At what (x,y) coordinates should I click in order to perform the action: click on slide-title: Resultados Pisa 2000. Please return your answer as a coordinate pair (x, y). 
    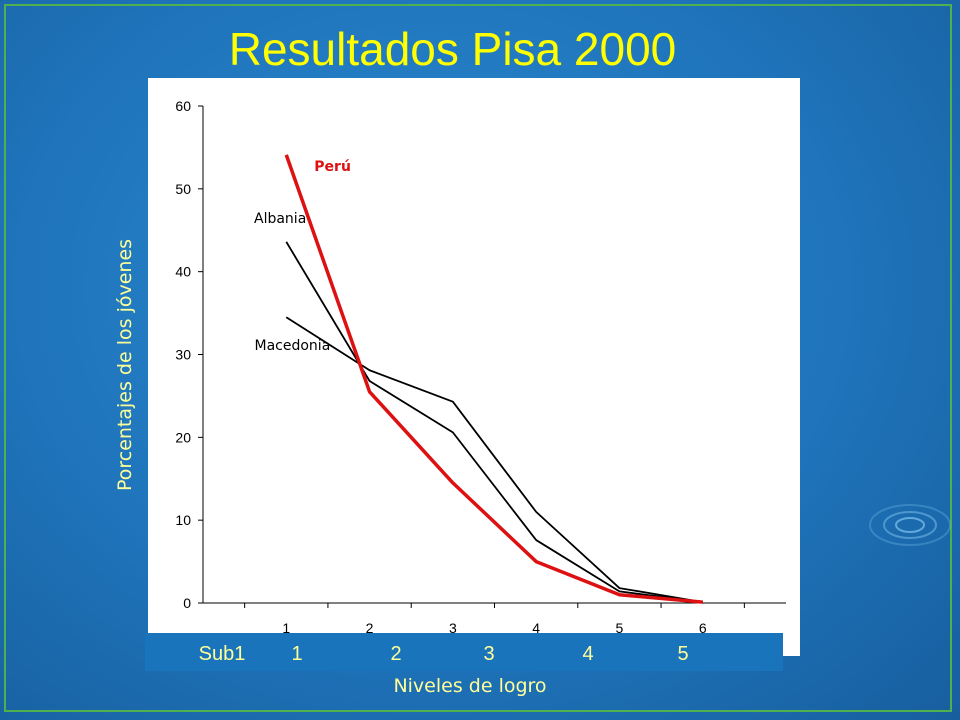
    Looking at the image, I should click on (452, 49).